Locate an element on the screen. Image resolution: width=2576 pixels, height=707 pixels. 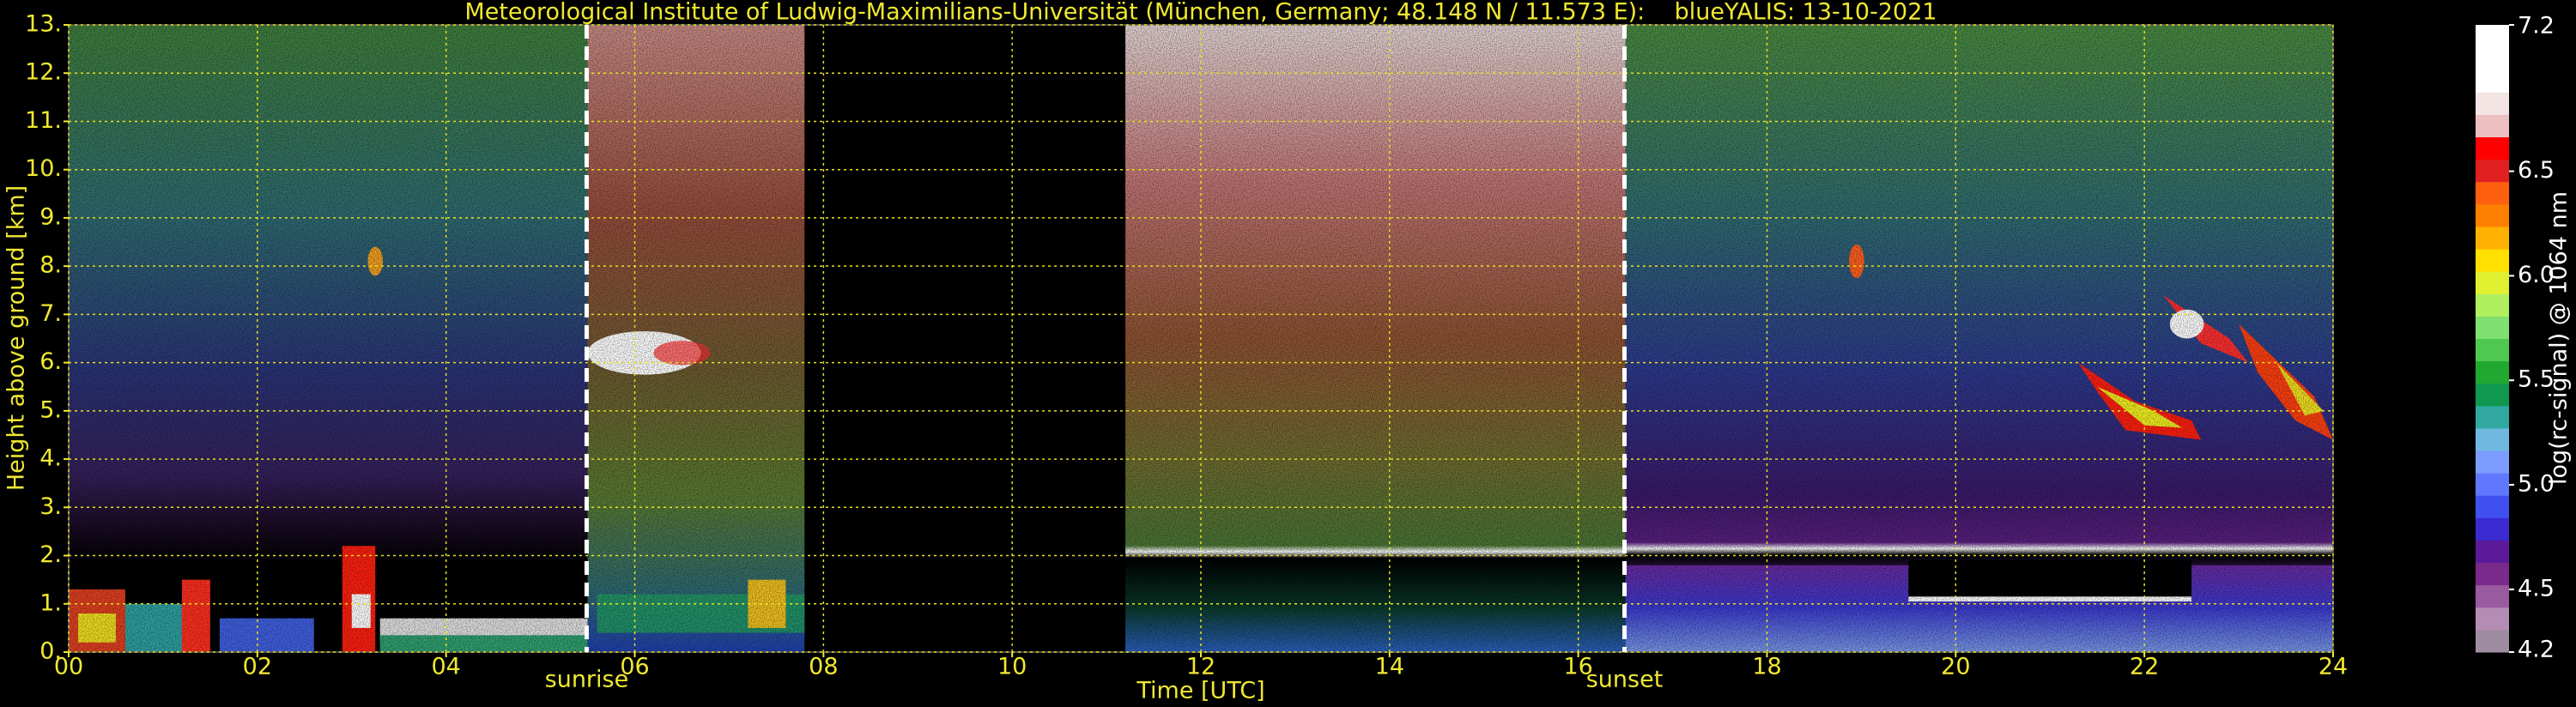
annotation-label: sunrise is located at coordinates (587, 680).